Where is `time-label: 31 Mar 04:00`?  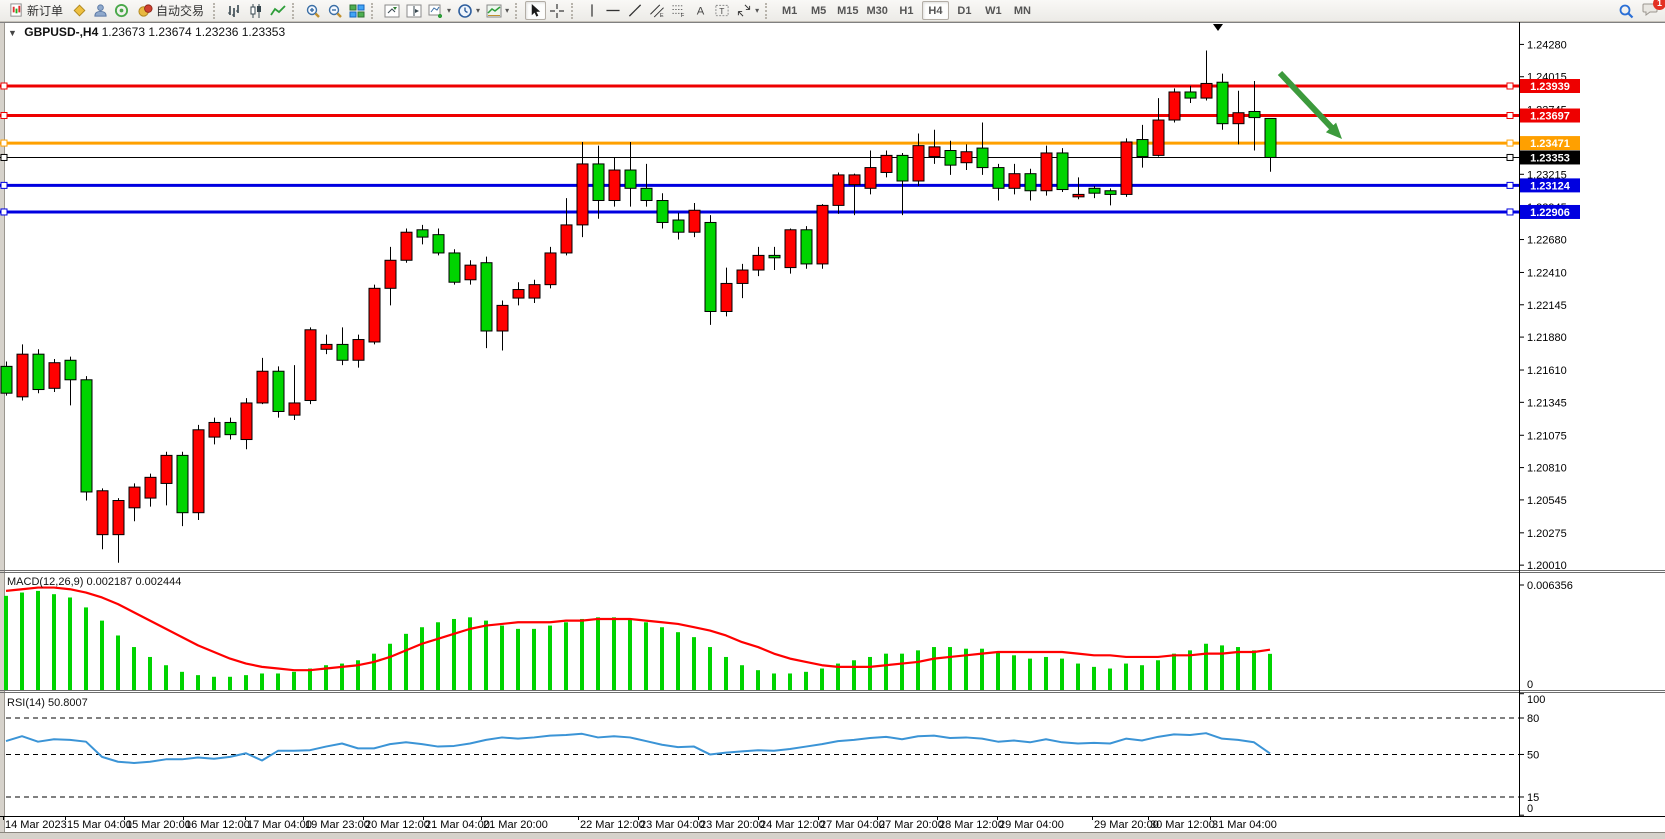
time-label: 31 Mar 04:00 is located at coordinates (1244, 825).